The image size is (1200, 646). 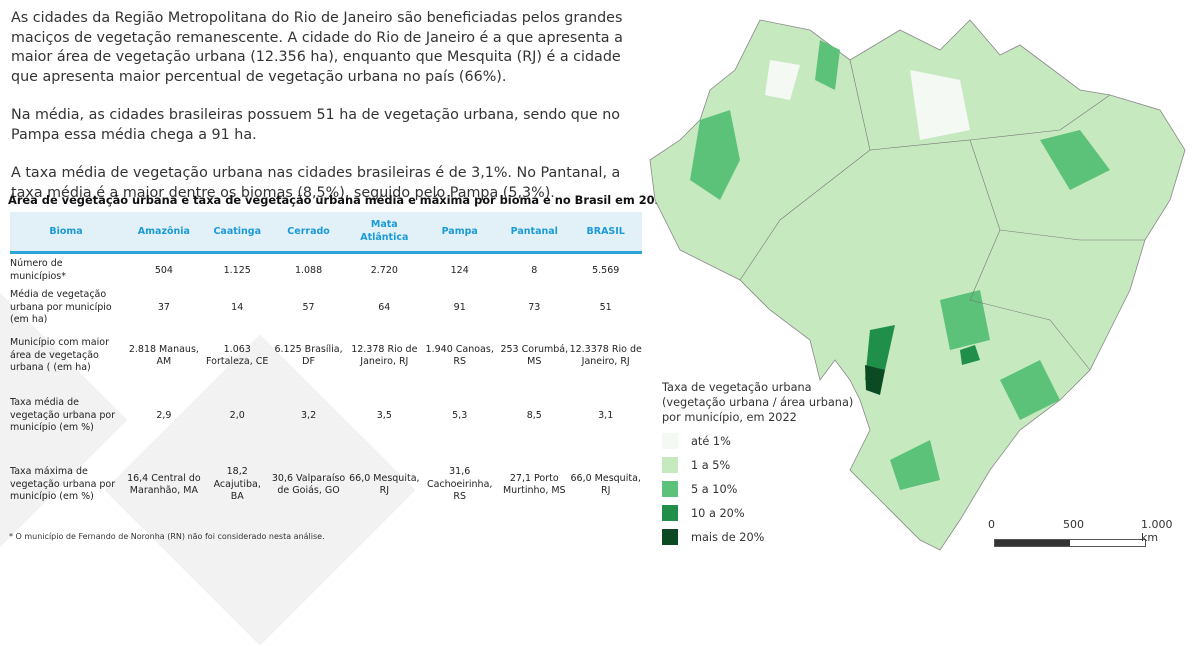 I want to click on column-header: Caatinga, so click(x=237, y=231).